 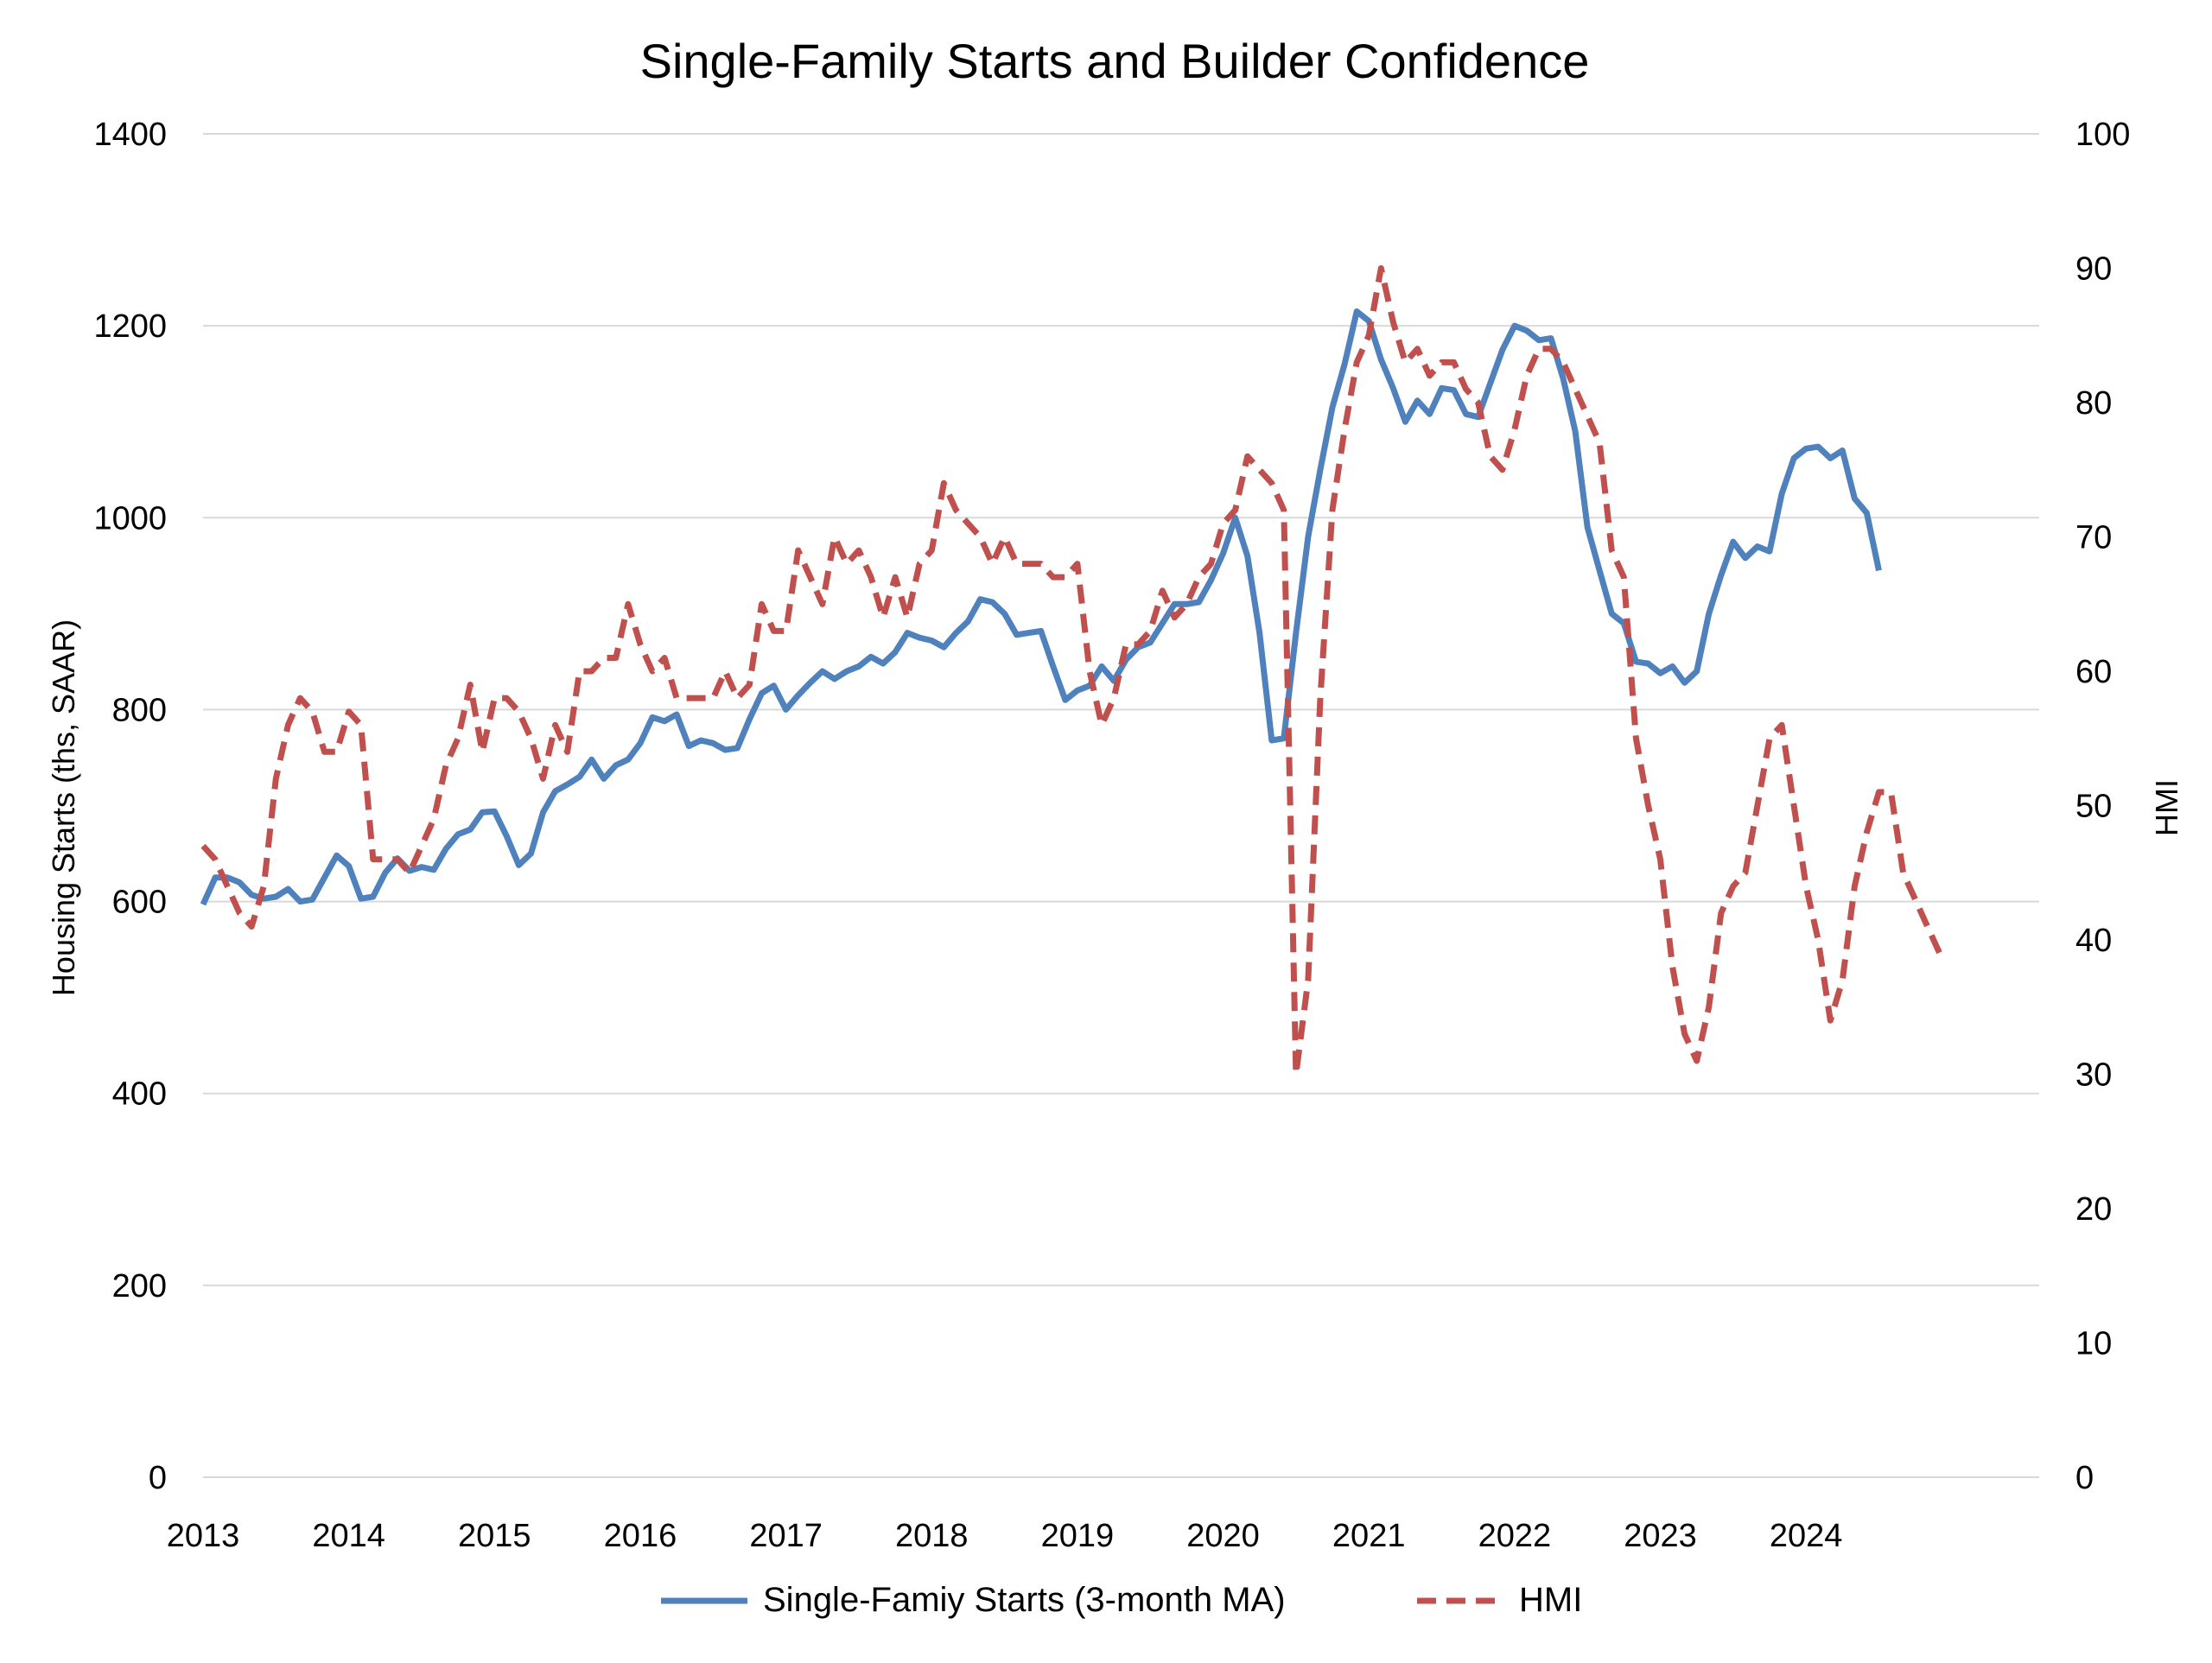 What do you see at coordinates (2093, 807) in the screenshot?
I see `y2-tick-label: 50` at bounding box center [2093, 807].